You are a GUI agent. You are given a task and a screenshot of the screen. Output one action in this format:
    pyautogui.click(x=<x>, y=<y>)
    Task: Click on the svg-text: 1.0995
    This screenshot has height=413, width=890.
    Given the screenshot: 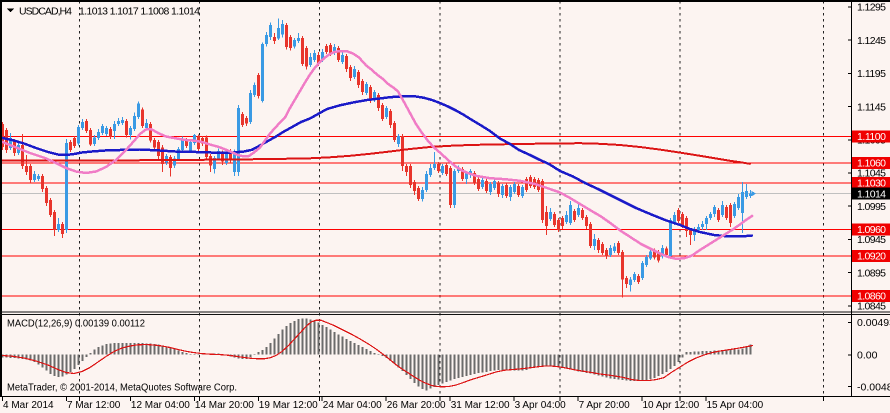 What is the action you would take?
    pyautogui.click(x=871, y=207)
    